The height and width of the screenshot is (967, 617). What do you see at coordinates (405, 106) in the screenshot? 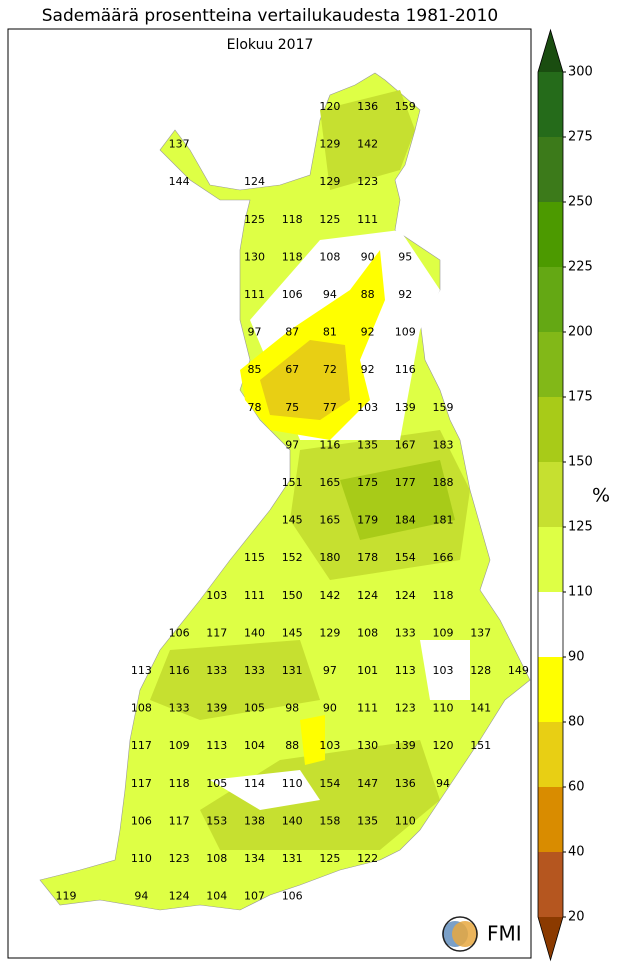
I see `station-value: 159` at bounding box center [405, 106].